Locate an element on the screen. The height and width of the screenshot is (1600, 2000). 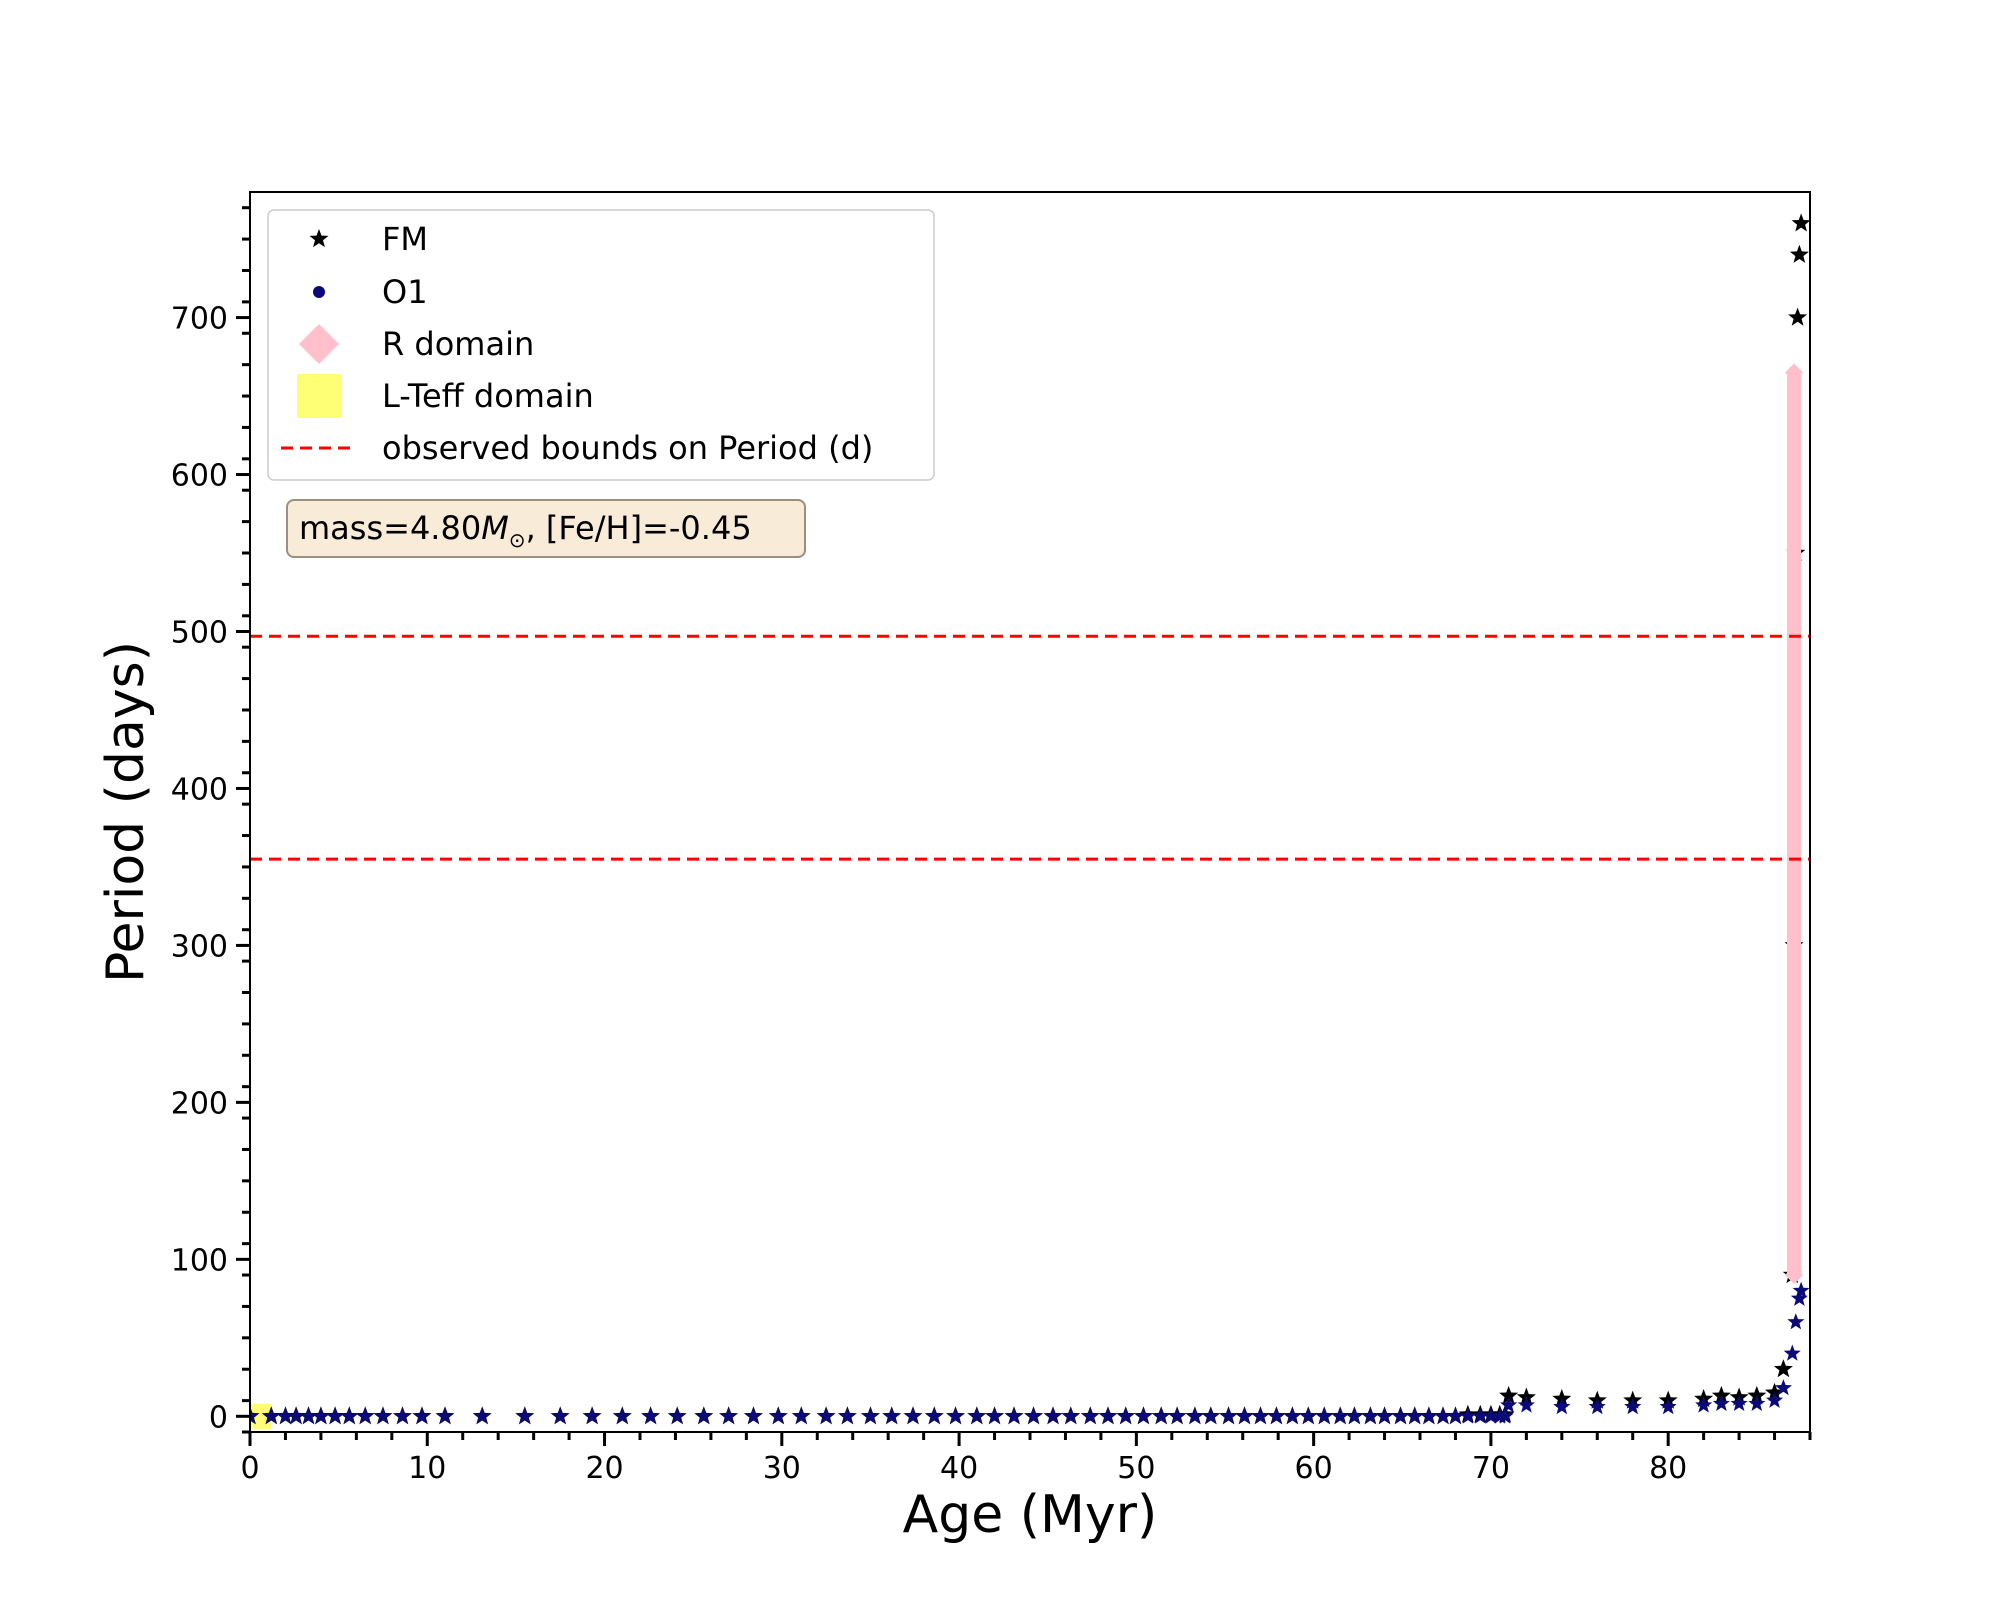
info-mass-prefix: mass=4.80 is located at coordinates (390, 528).